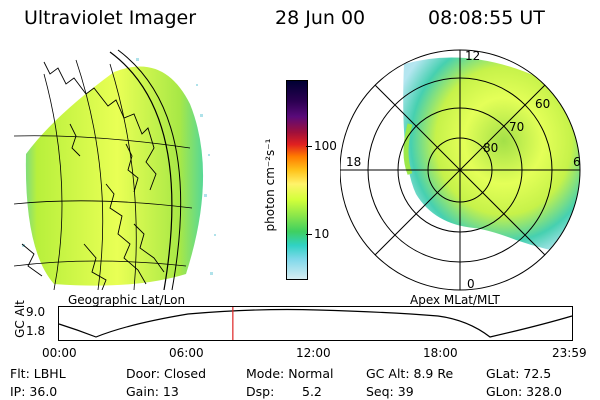  What do you see at coordinates (490, 148) in the screenshot?
I see `mlat-label-80: 80` at bounding box center [490, 148].